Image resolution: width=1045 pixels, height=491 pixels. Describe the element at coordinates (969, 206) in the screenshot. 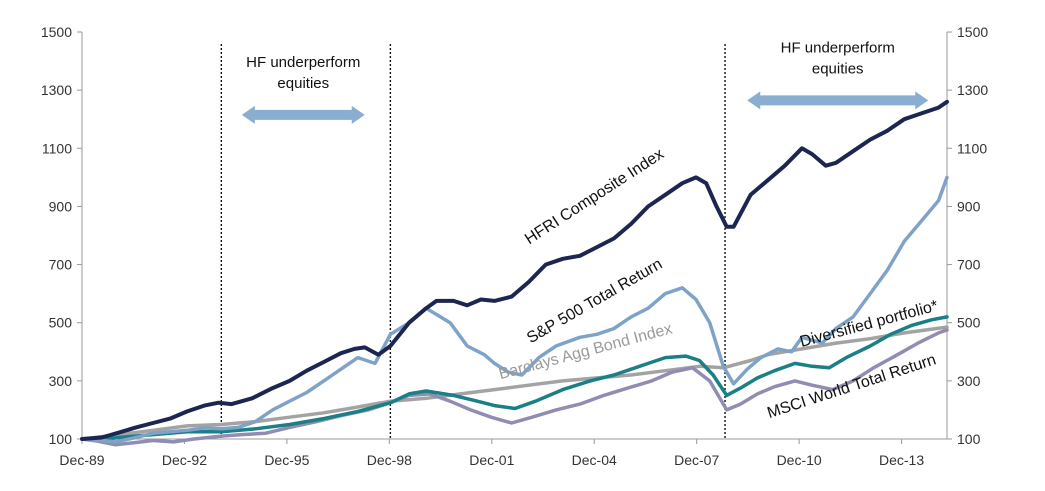

I see `y-tick-label-right: 900` at that location.